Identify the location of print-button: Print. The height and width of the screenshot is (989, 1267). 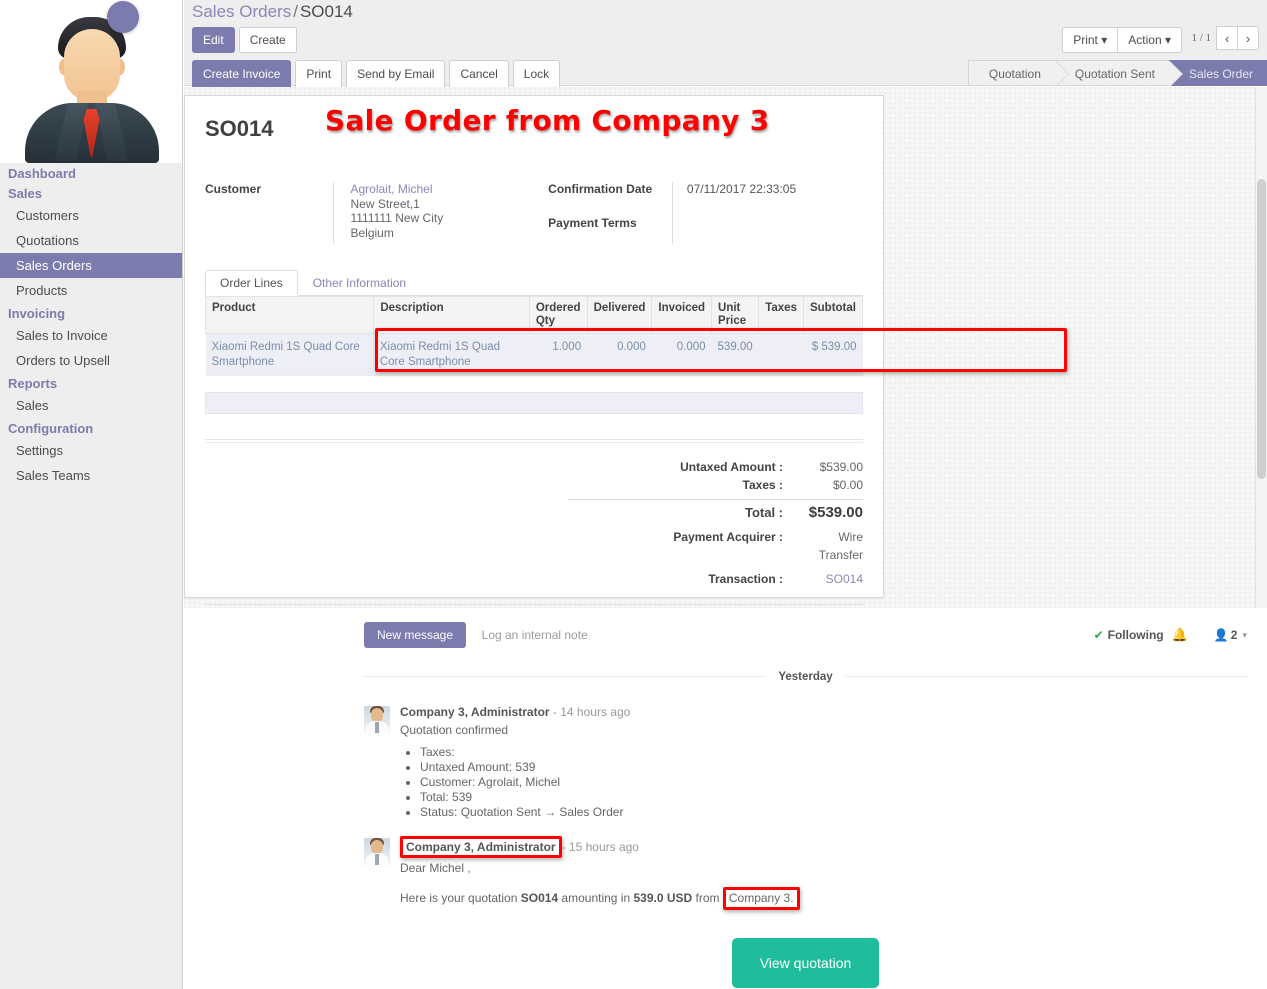
(319, 73).